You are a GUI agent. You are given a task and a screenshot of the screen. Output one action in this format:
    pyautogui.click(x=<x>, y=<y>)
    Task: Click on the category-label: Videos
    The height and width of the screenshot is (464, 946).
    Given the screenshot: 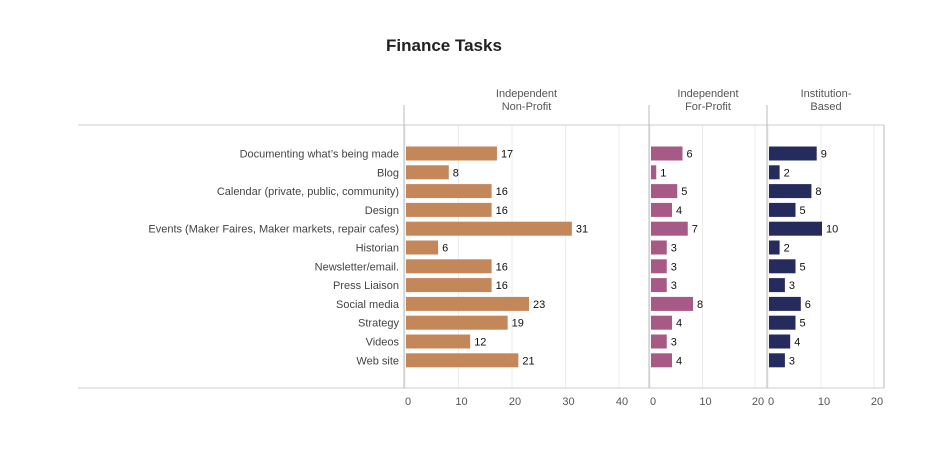 What is the action you would take?
    pyautogui.click(x=383, y=343)
    